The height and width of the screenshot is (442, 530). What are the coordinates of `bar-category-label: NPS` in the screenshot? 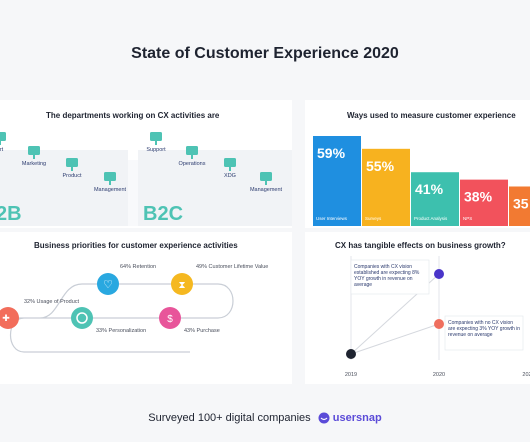 It's located at (467, 218).